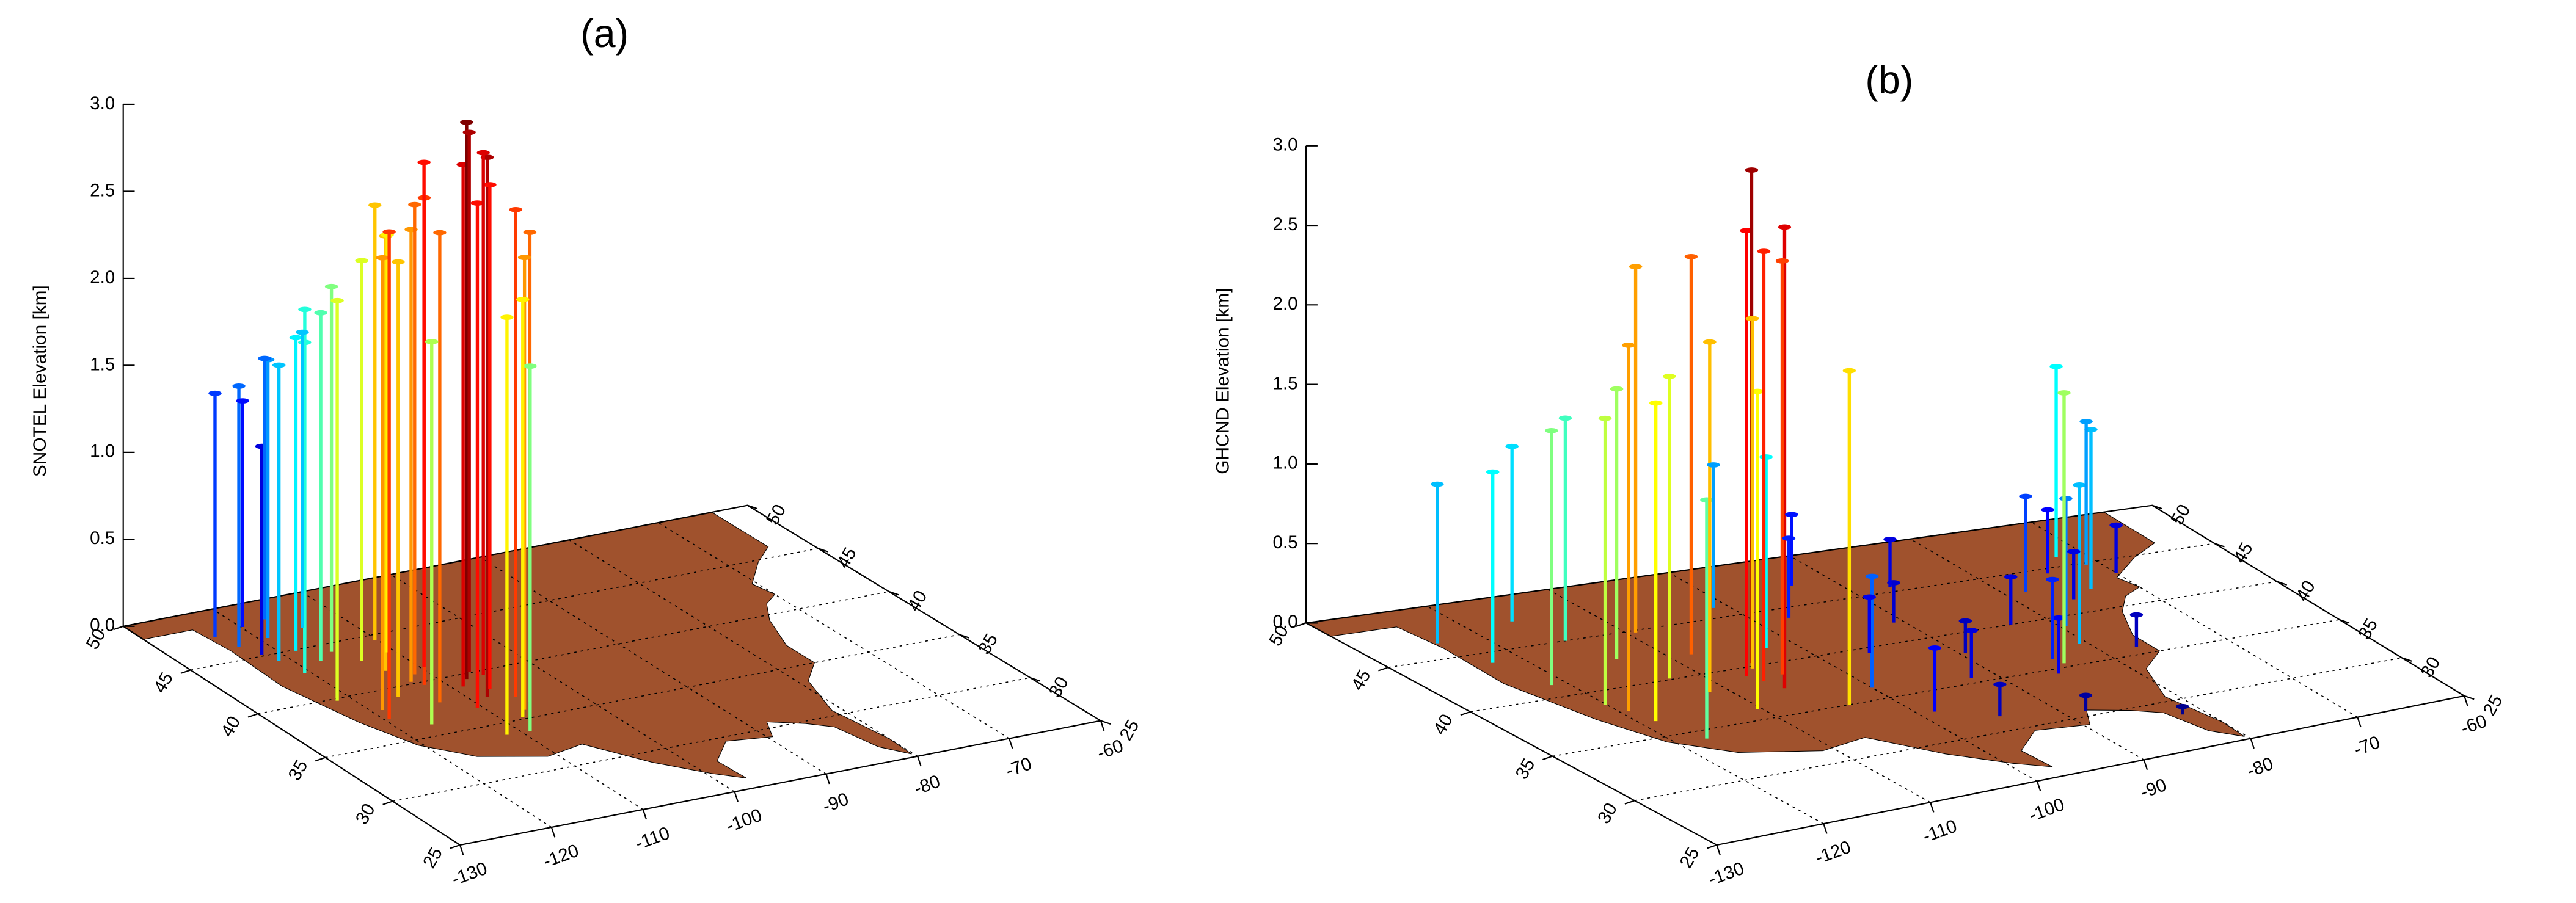 The width and height of the screenshot is (2576, 903). I want to click on panel-title: (b), so click(1889, 79).